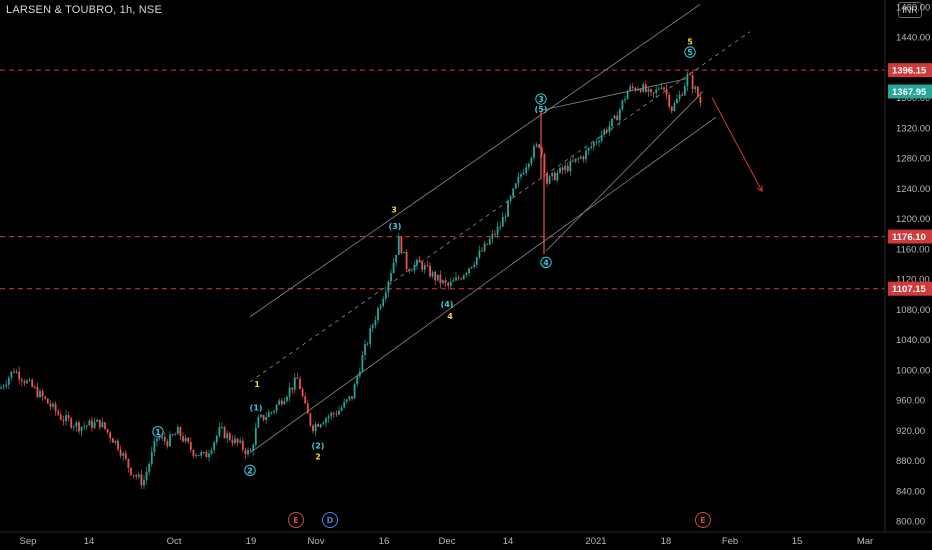  I want to click on price-tick-label: 920.00, so click(910, 431).